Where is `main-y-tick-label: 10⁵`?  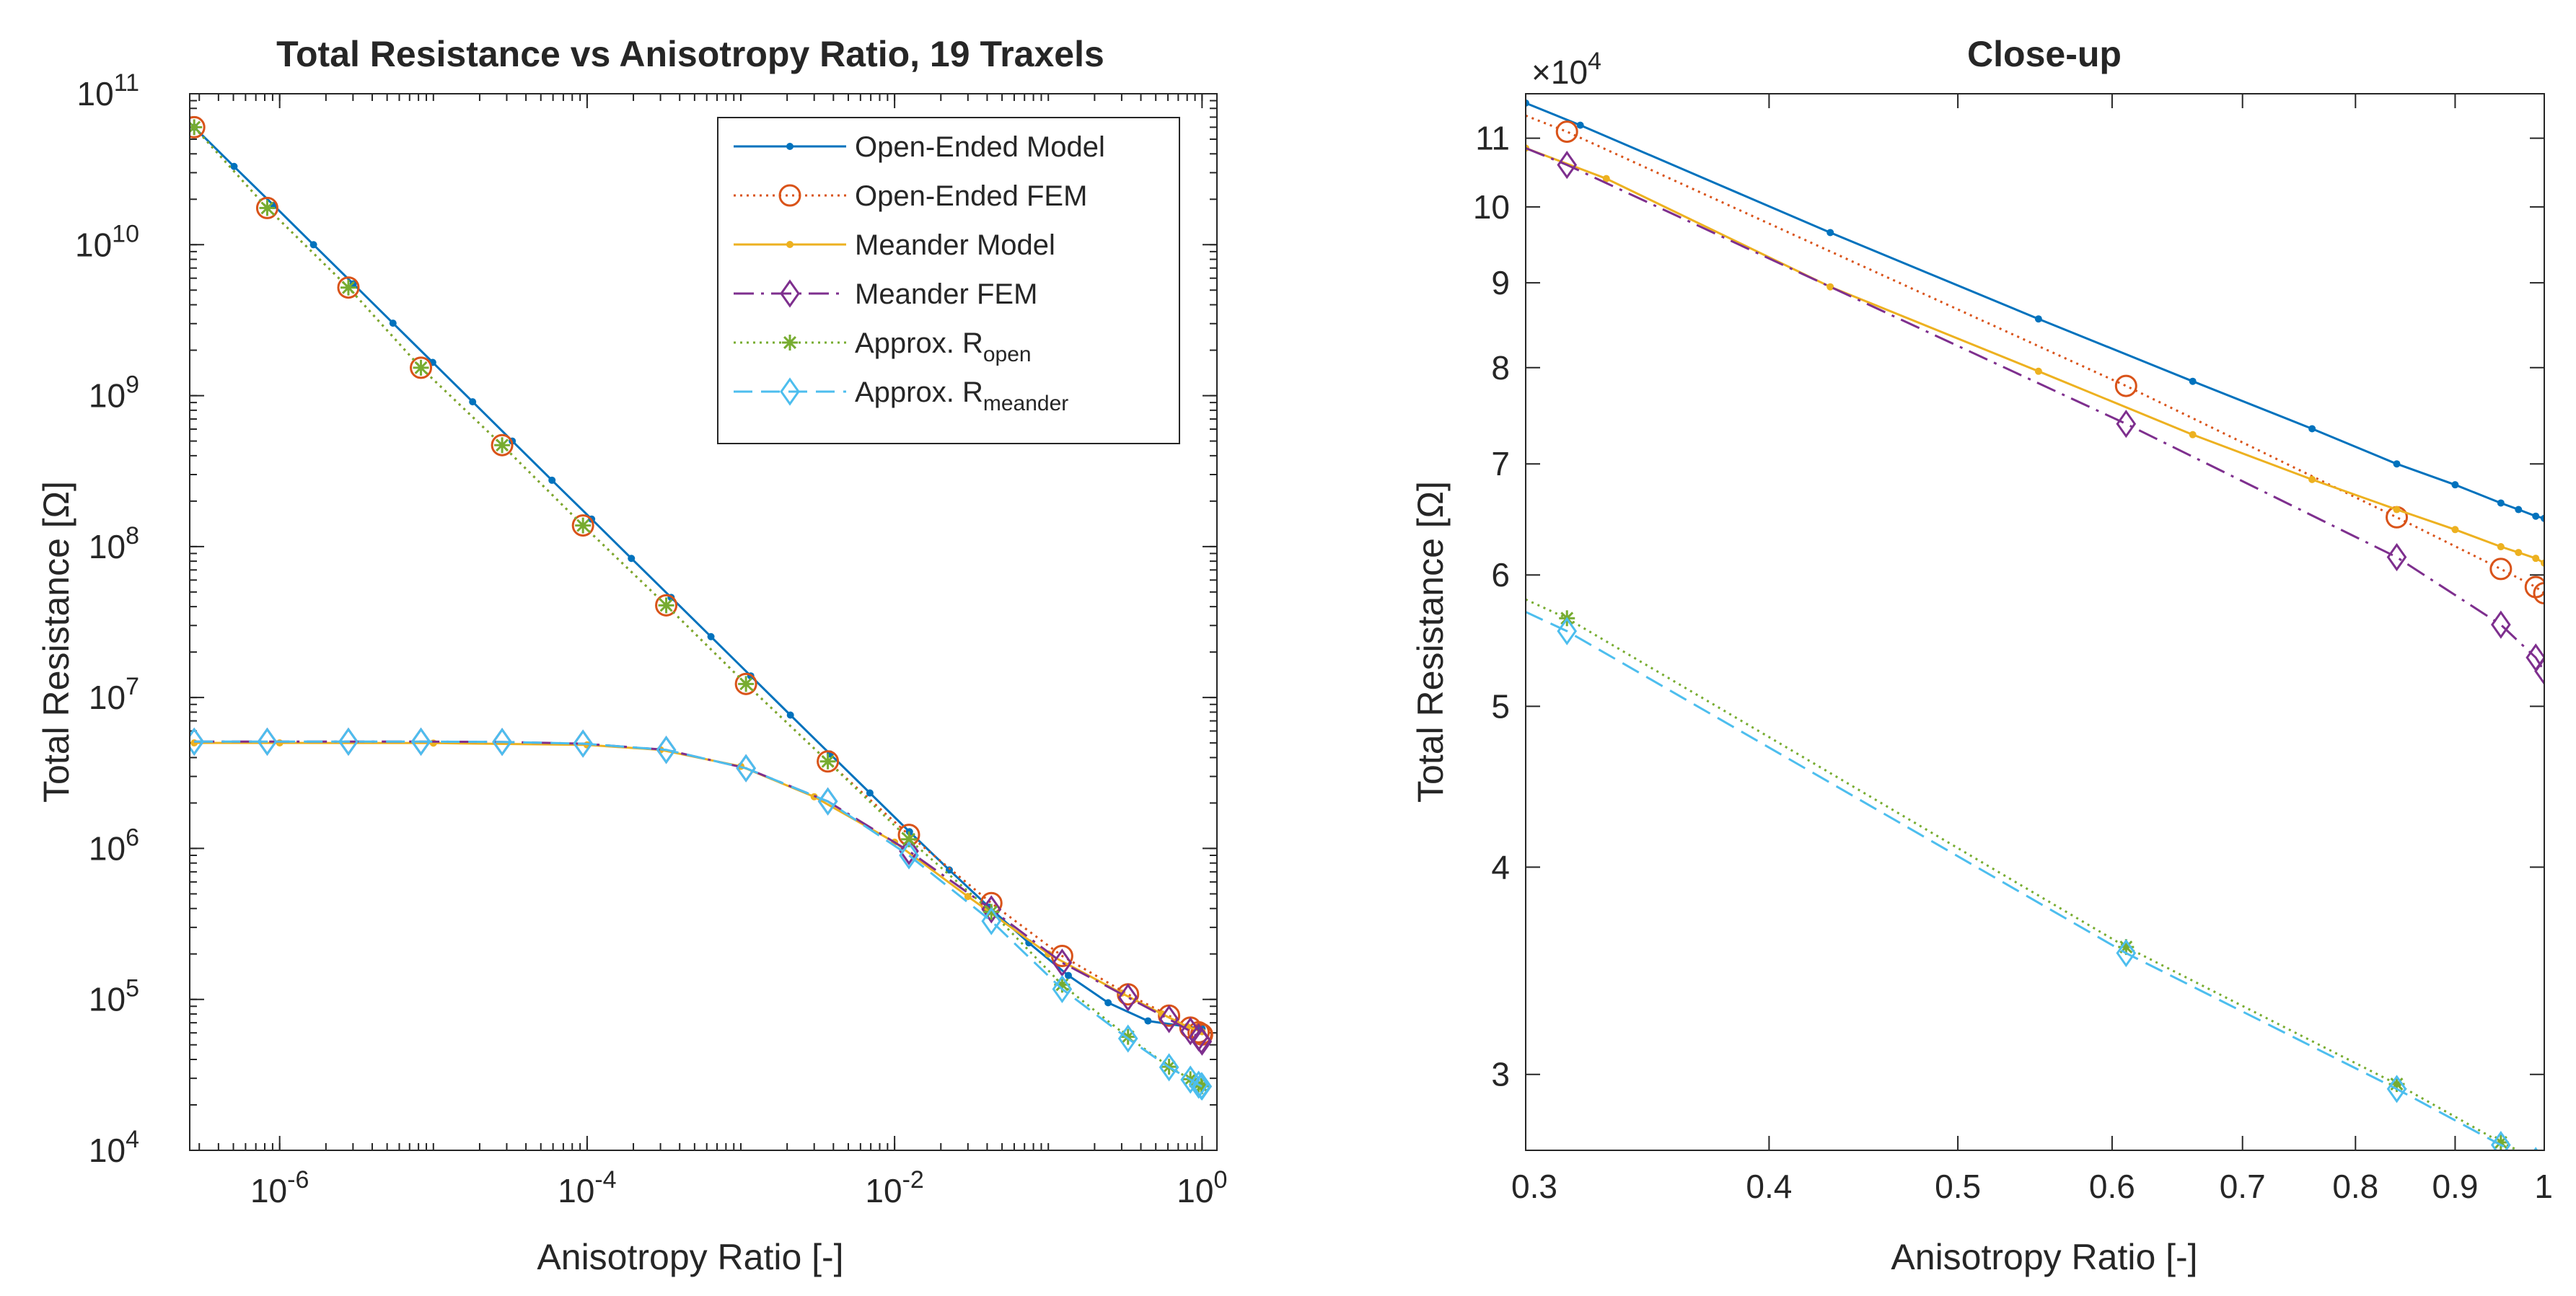
main-y-tick-label: 10⁵ is located at coordinates (114, 997).